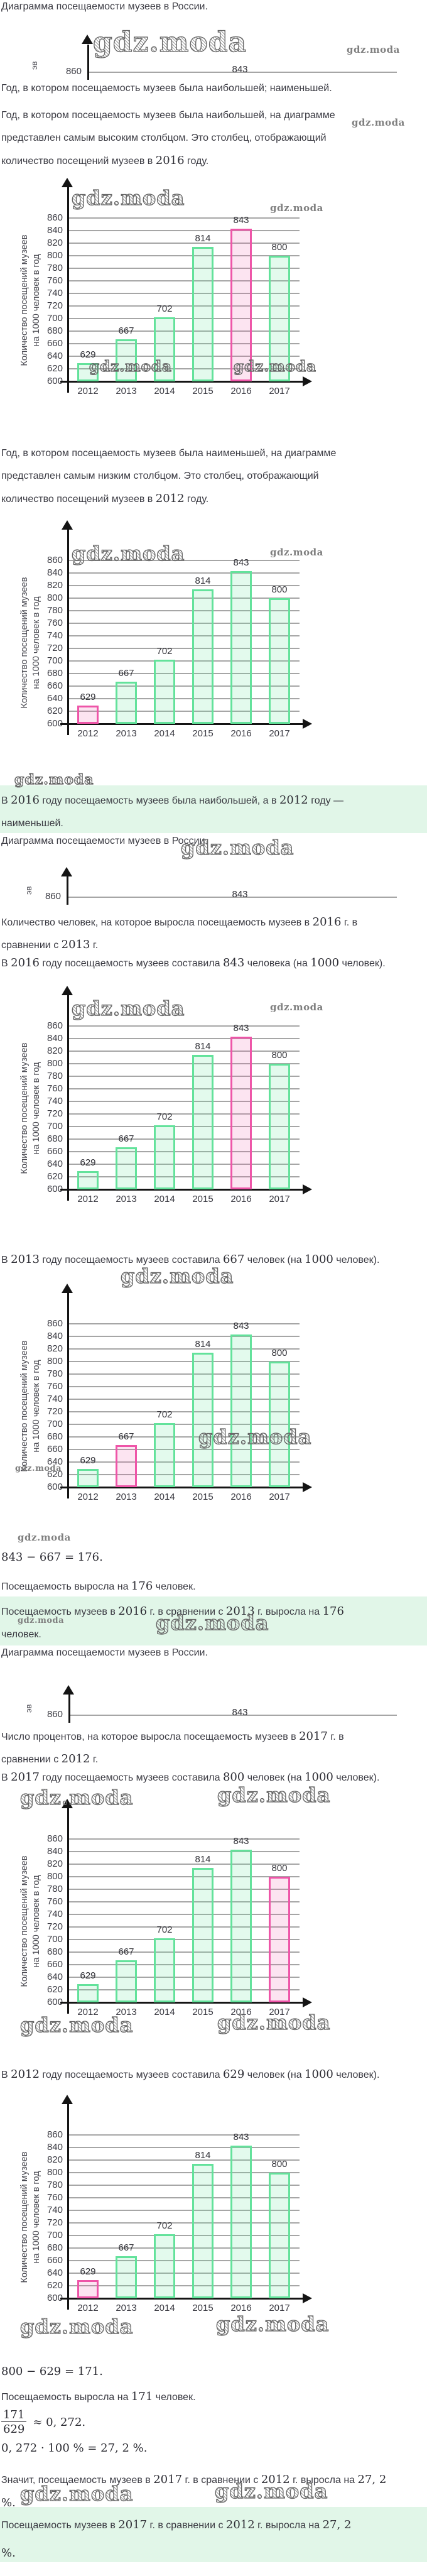  I want to click on y-axis-arrow-icon, so click(67, 991).